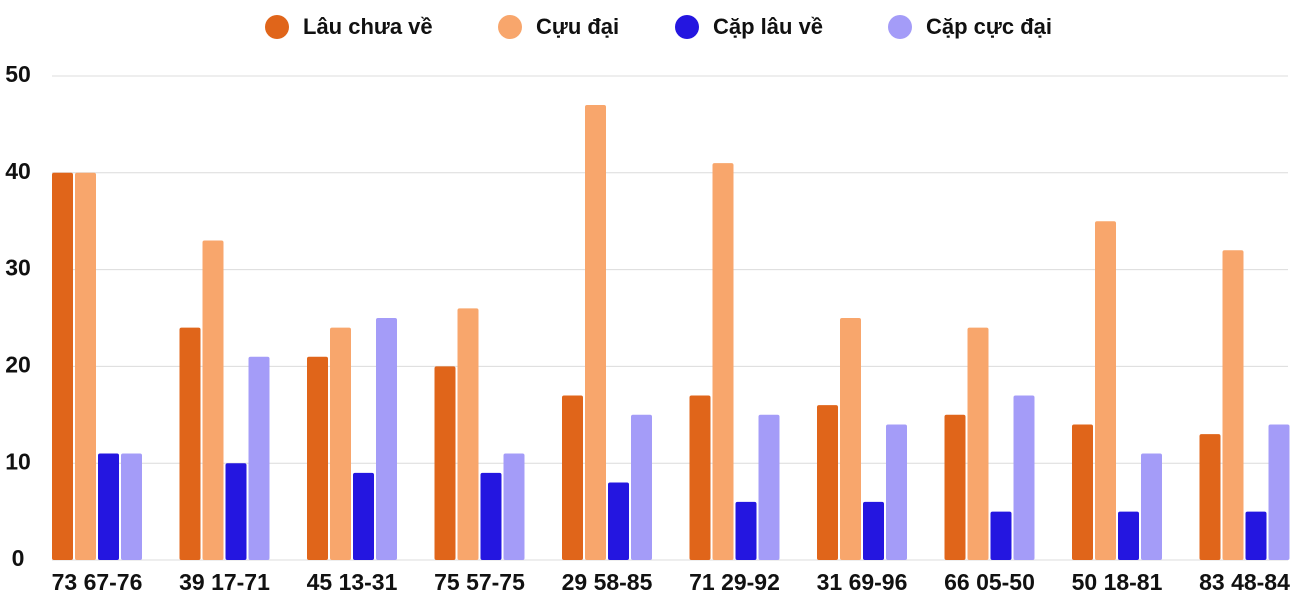 This screenshot has height=600, width=1300. I want to click on y-tick-label: 40, so click(18, 171).